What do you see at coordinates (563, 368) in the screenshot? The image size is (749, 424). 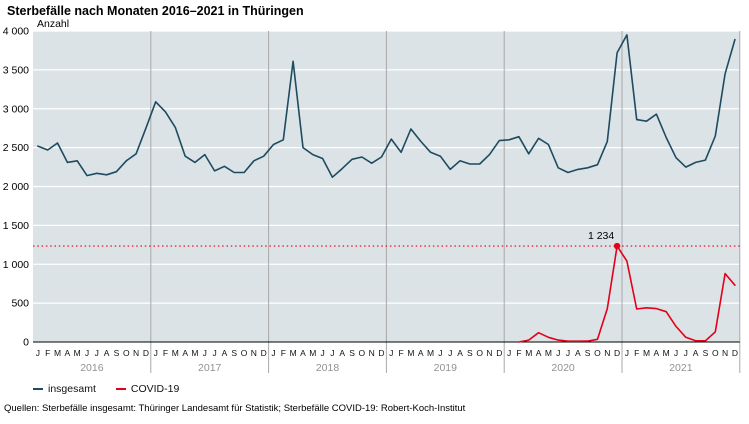 I see `year-label: 2020` at bounding box center [563, 368].